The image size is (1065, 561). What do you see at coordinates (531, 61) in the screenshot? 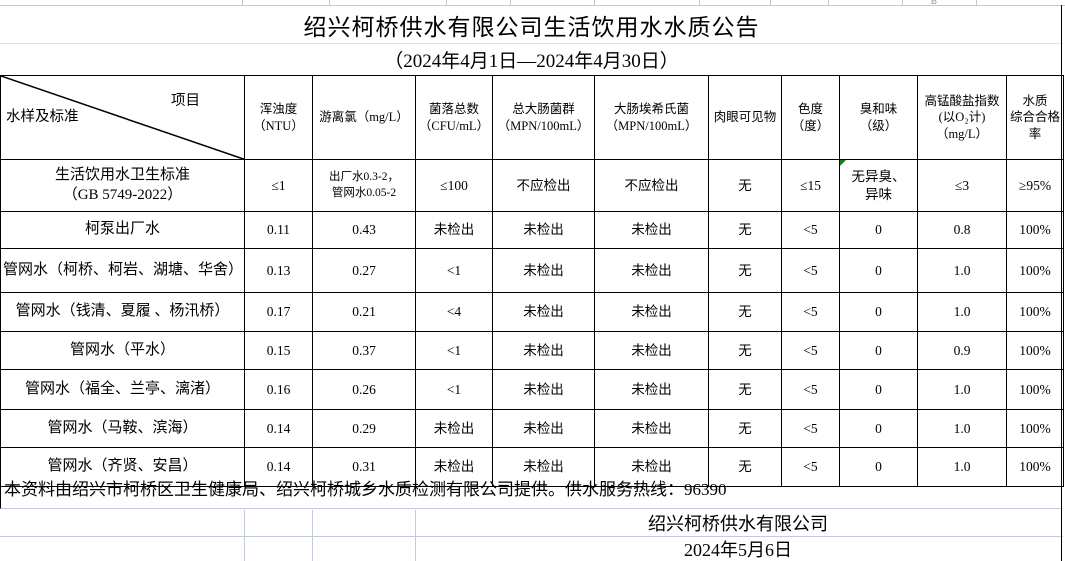
I see `date-range-subtitle: （2024年4月1日—2024年4月30日）` at bounding box center [531, 61].